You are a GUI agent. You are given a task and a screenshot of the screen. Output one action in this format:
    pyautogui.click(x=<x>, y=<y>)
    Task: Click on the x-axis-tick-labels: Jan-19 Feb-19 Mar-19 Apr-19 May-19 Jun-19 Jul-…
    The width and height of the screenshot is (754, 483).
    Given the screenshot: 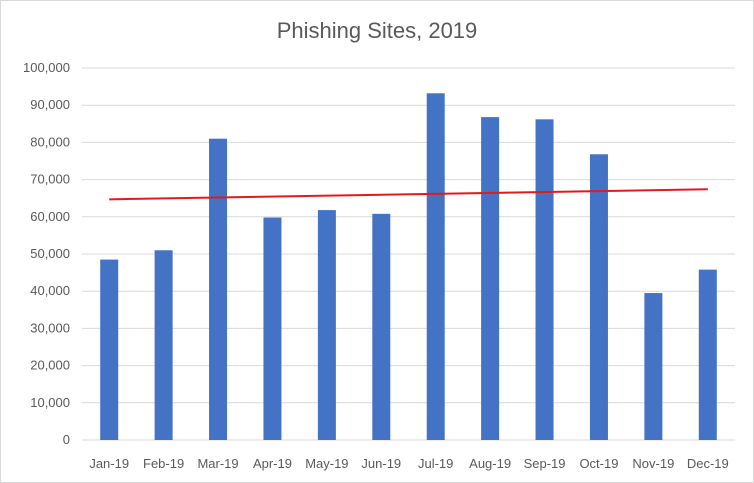 What is the action you would take?
    pyautogui.click(x=408, y=463)
    